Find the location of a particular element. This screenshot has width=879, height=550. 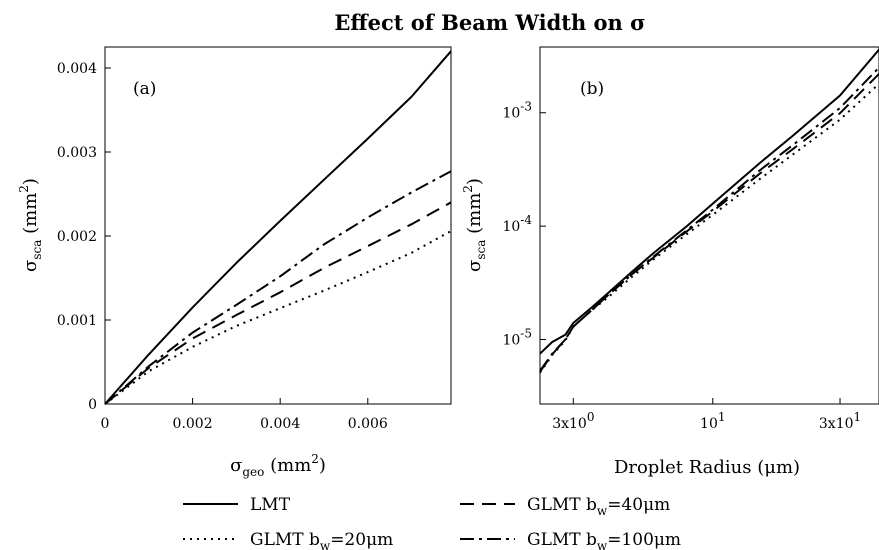

series-line-a-dashed is located at coordinates (278, 303).